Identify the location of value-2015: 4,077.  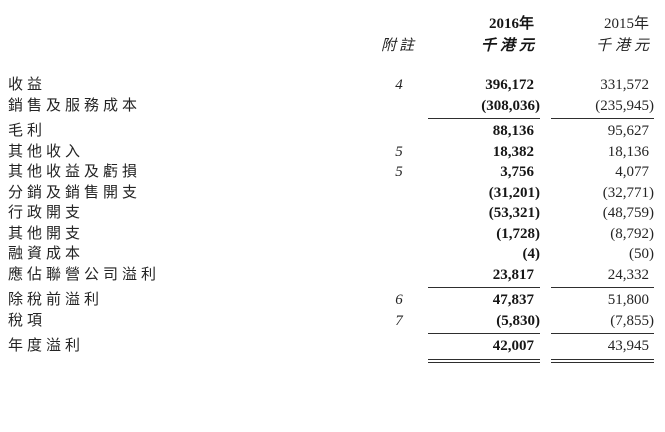
(632, 172).